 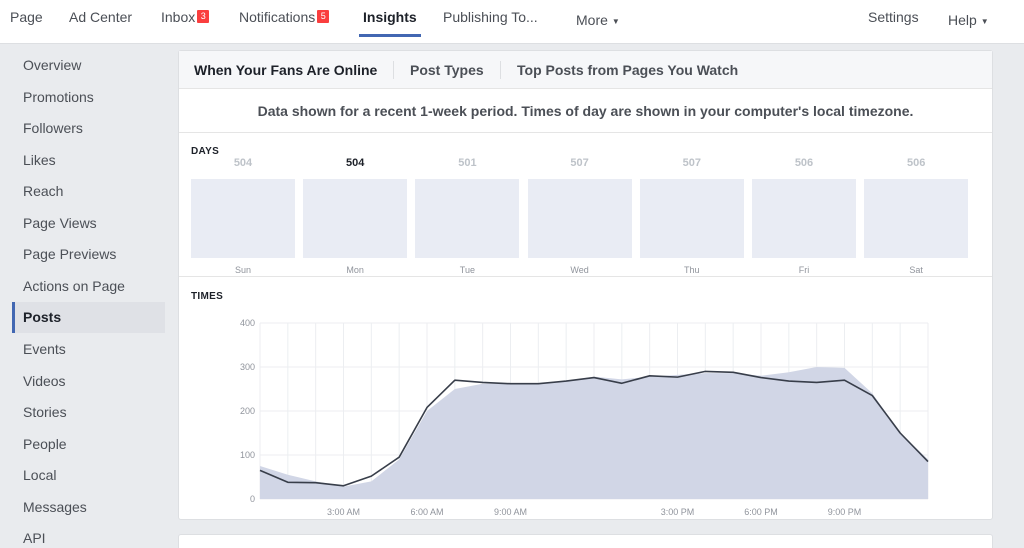 What do you see at coordinates (247, 323) in the screenshot?
I see `y-tick-label: 400` at bounding box center [247, 323].